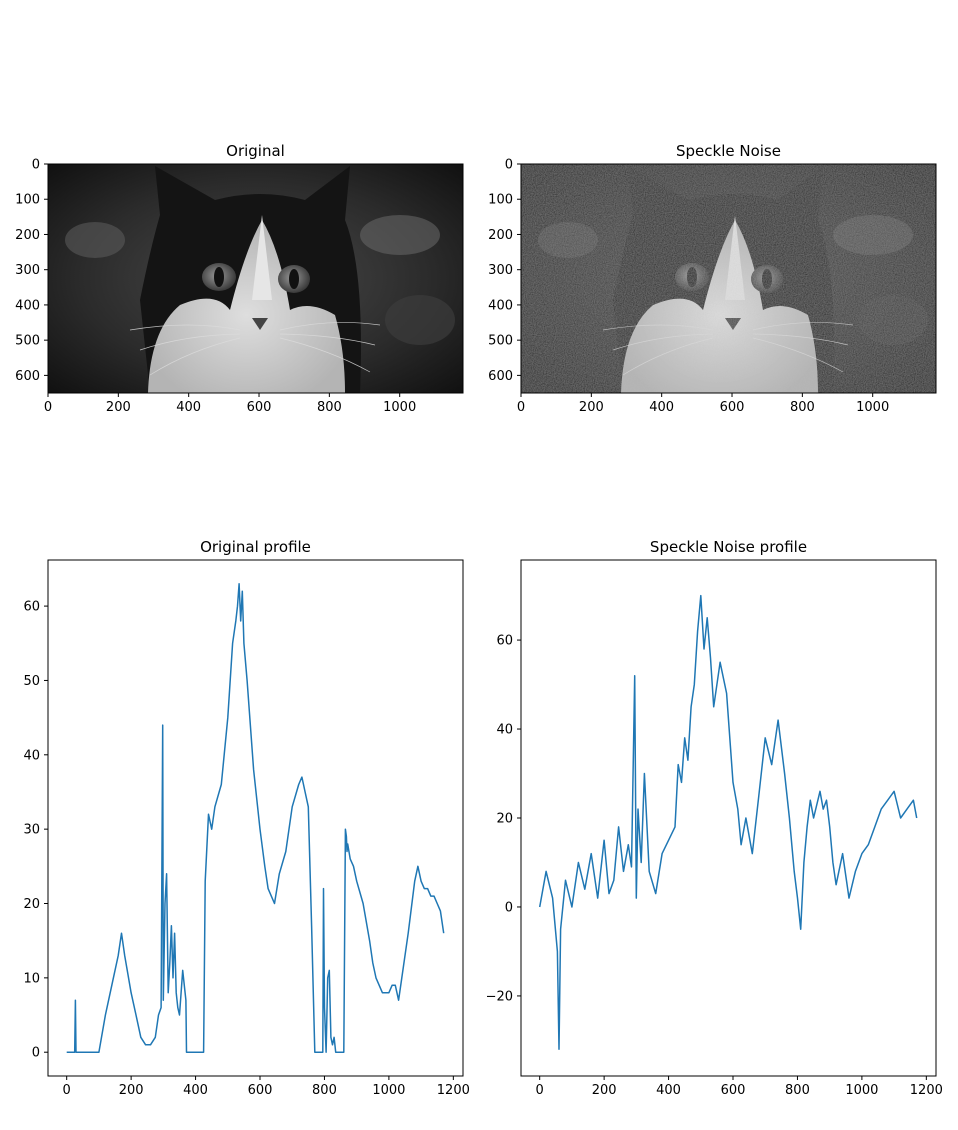 The width and height of the screenshot is (958, 1130). Describe the element at coordinates (499, 996) in the screenshot. I see `y-tick-label: −20` at that location.